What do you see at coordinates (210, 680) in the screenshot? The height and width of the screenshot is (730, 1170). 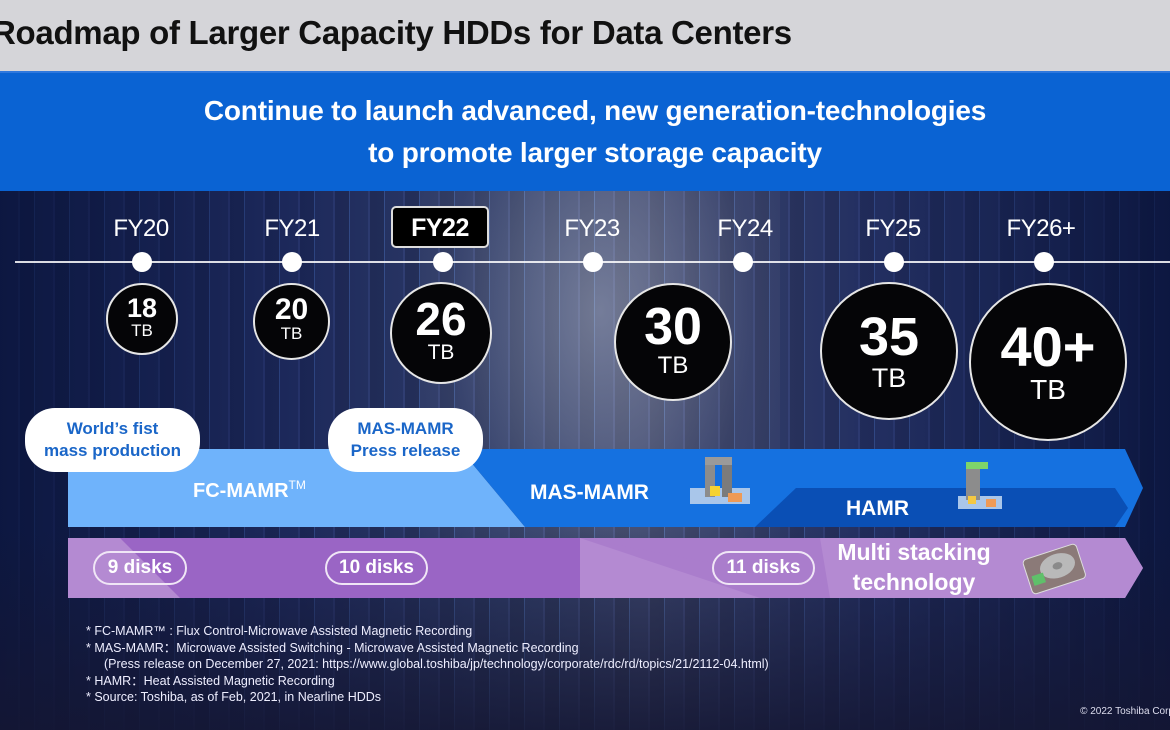 I see `footnote-hamr: * HAMR：Heat Assisted Magnetic Recording` at bounding box center [210, 680].